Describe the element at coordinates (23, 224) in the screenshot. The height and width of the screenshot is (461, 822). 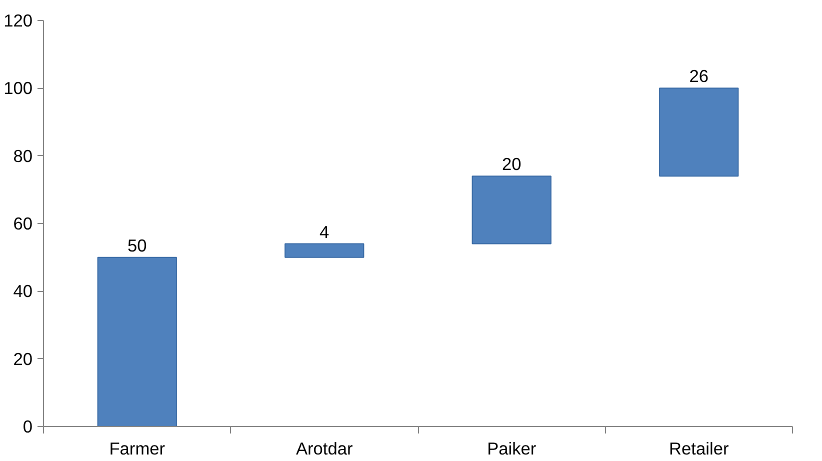
I see `y-tick-label: 60` at that location.